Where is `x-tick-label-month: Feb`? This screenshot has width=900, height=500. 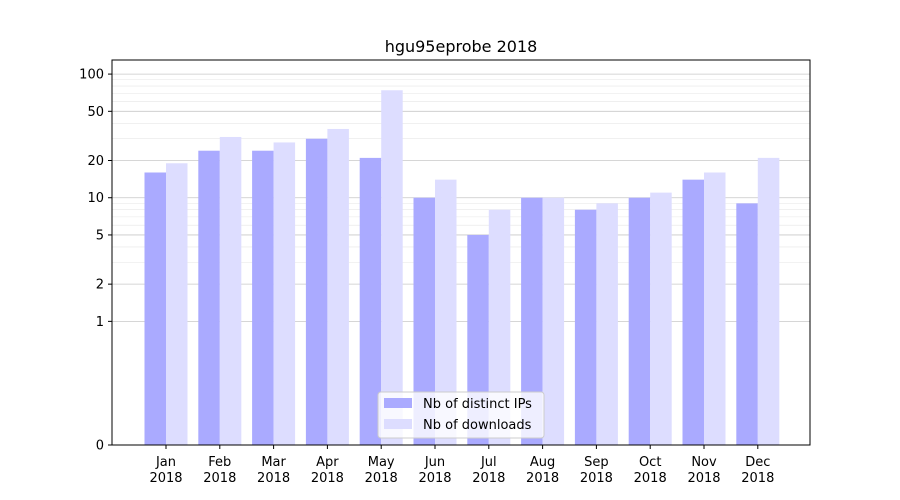 x-tick-label-month: Feb is located at coordinates (219, 462).